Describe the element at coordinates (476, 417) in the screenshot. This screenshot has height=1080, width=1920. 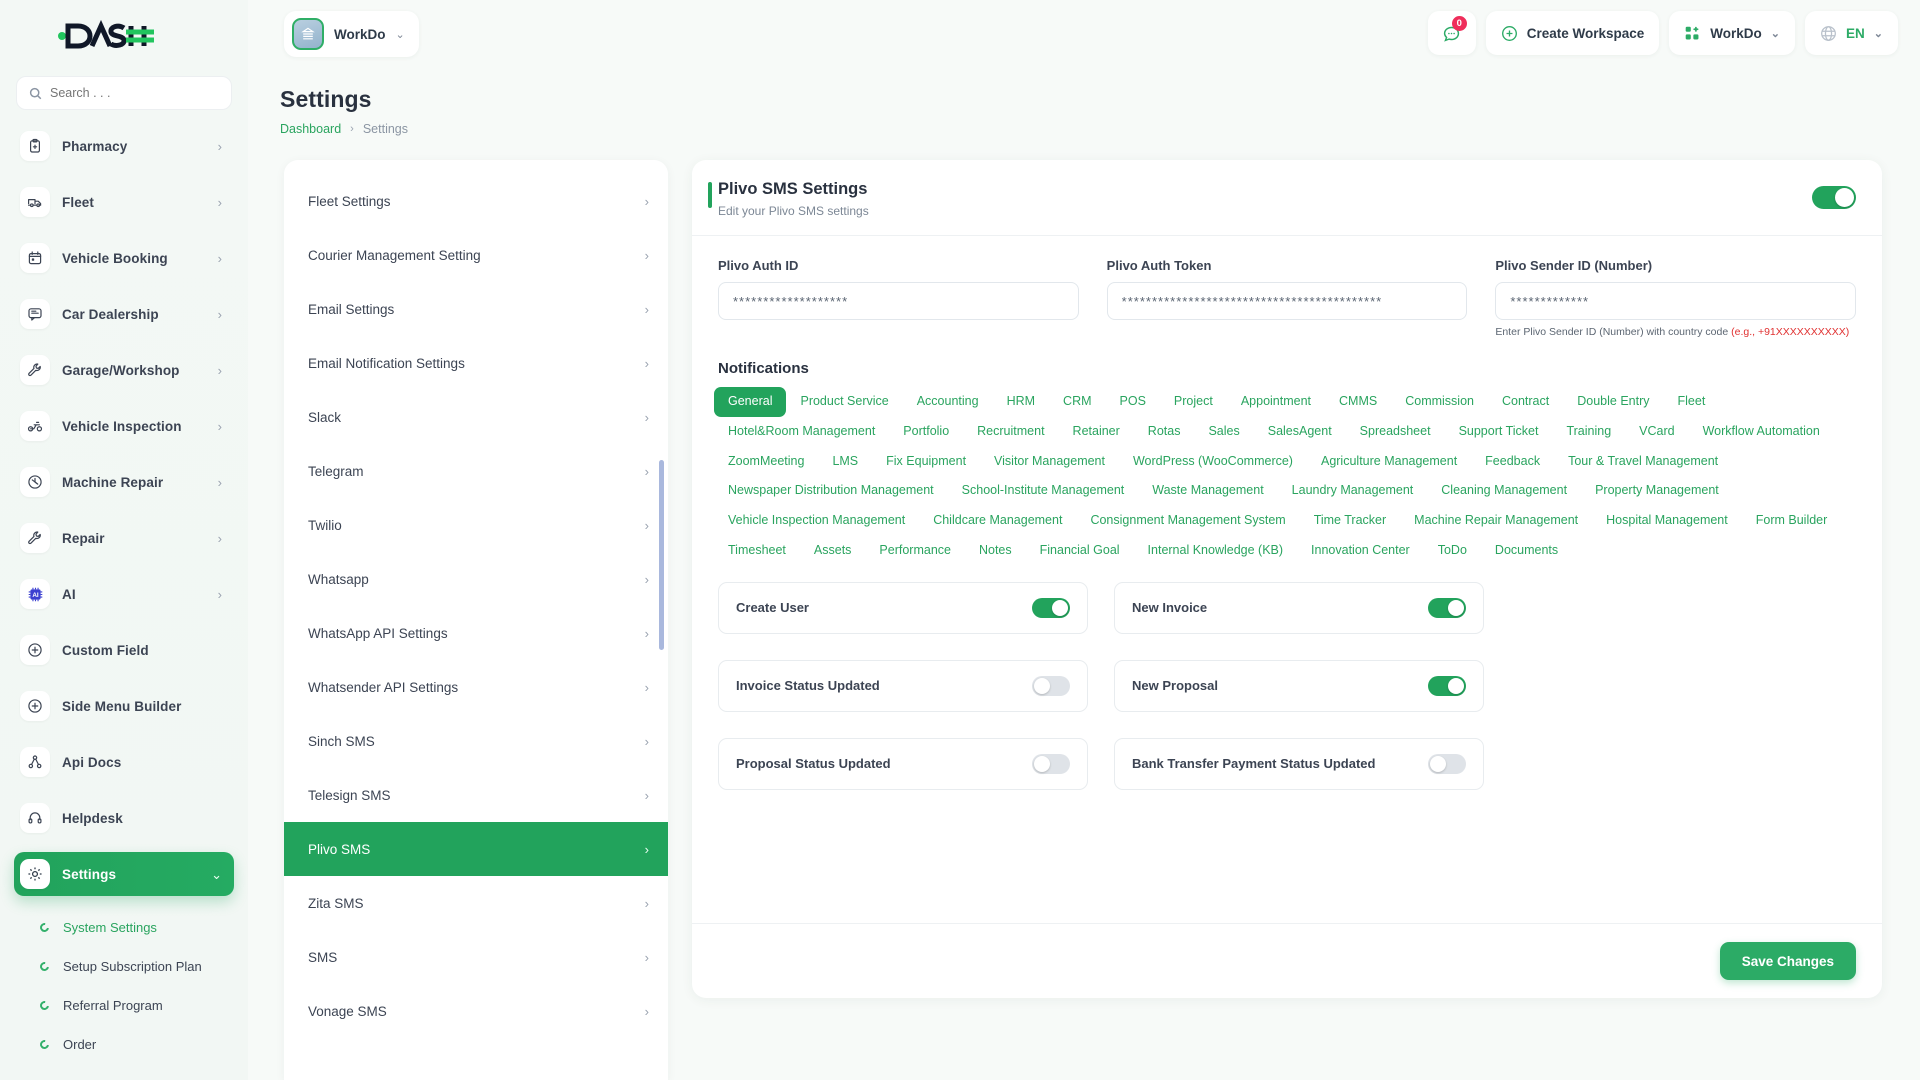
I see `settings-item-slack: Slack ›` at that location.